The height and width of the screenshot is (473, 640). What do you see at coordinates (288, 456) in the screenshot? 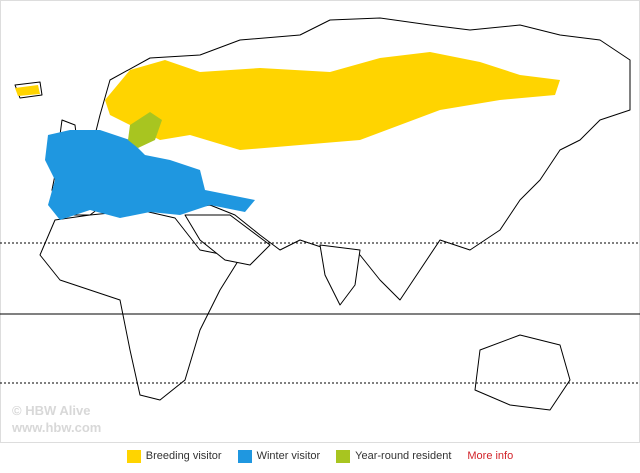
I see `legend-label: Winter visitor` at bounding box center [288, 456].